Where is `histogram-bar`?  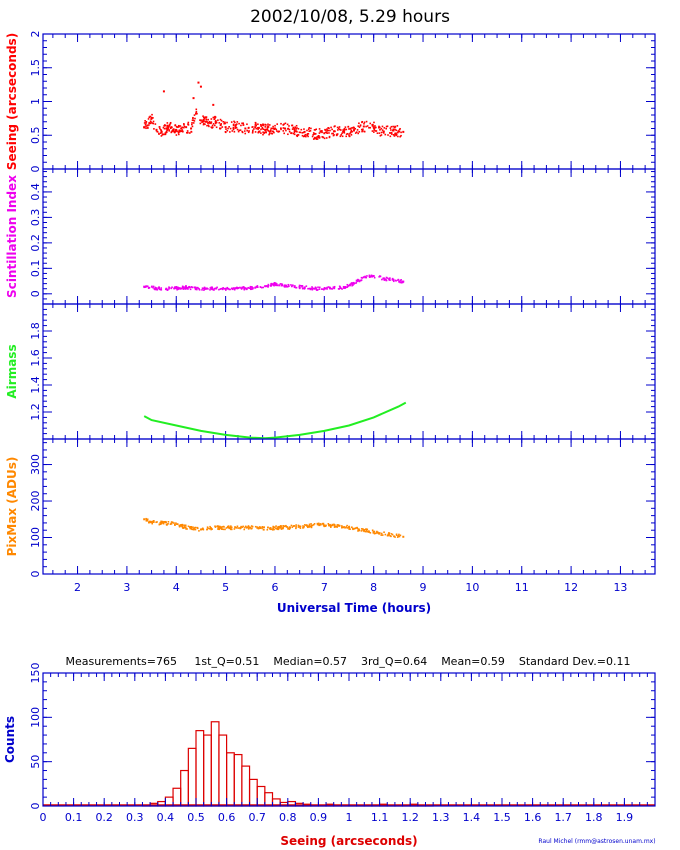 histogram-bar is located at coordinates (253, 792).